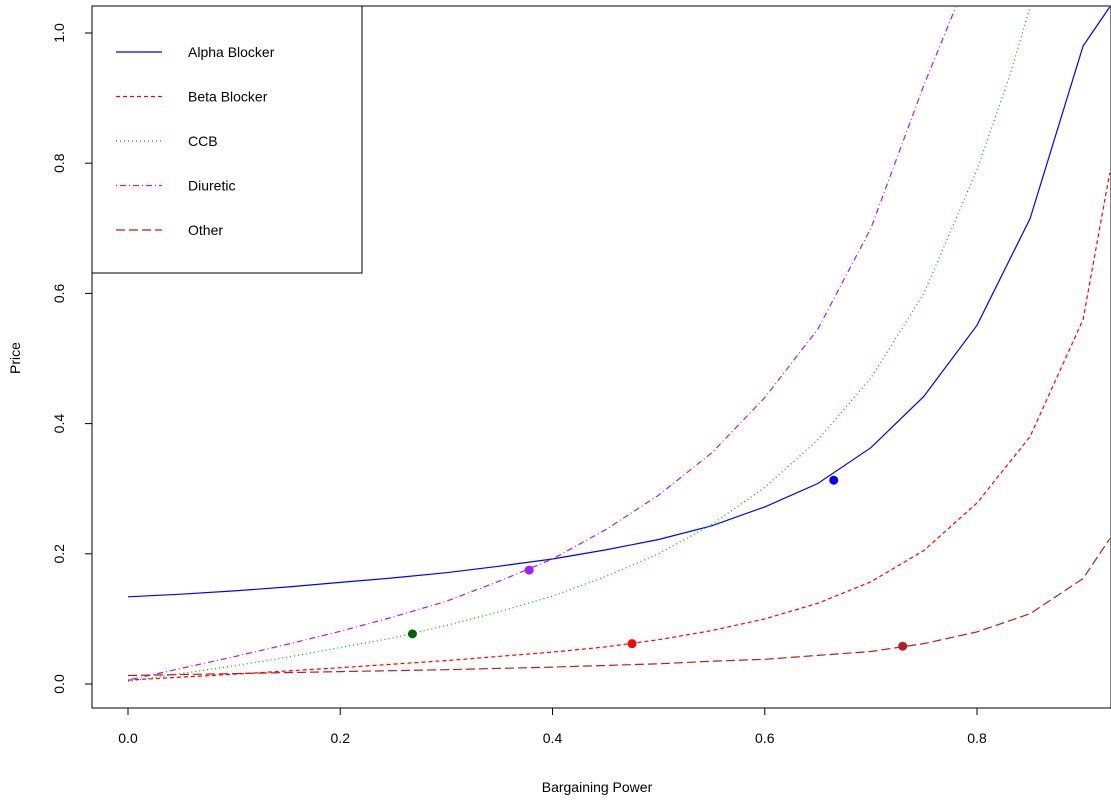 The image size is (1111, 800). I want to click on legend-label: Other, so click(205, 230).